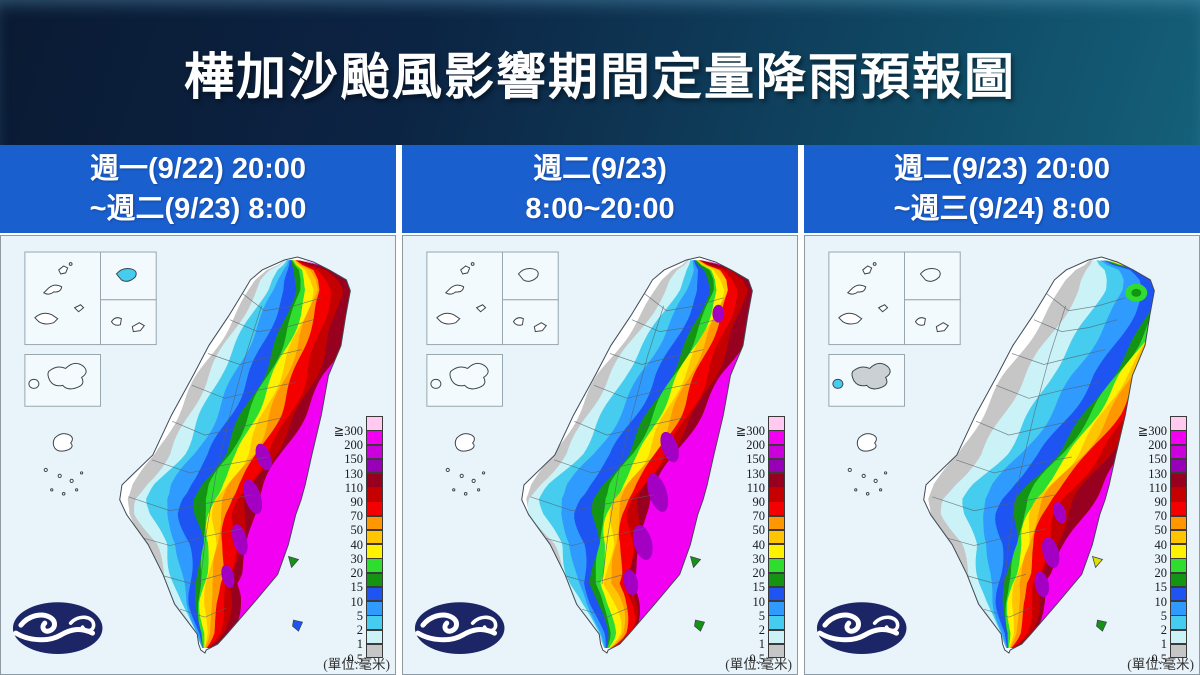 This screenshot has width=1200, height=675. What do you see at coordinates (357, 530) in the screenshot?
I see `legend-tick-label: 50` at bounding box center [357, 530].